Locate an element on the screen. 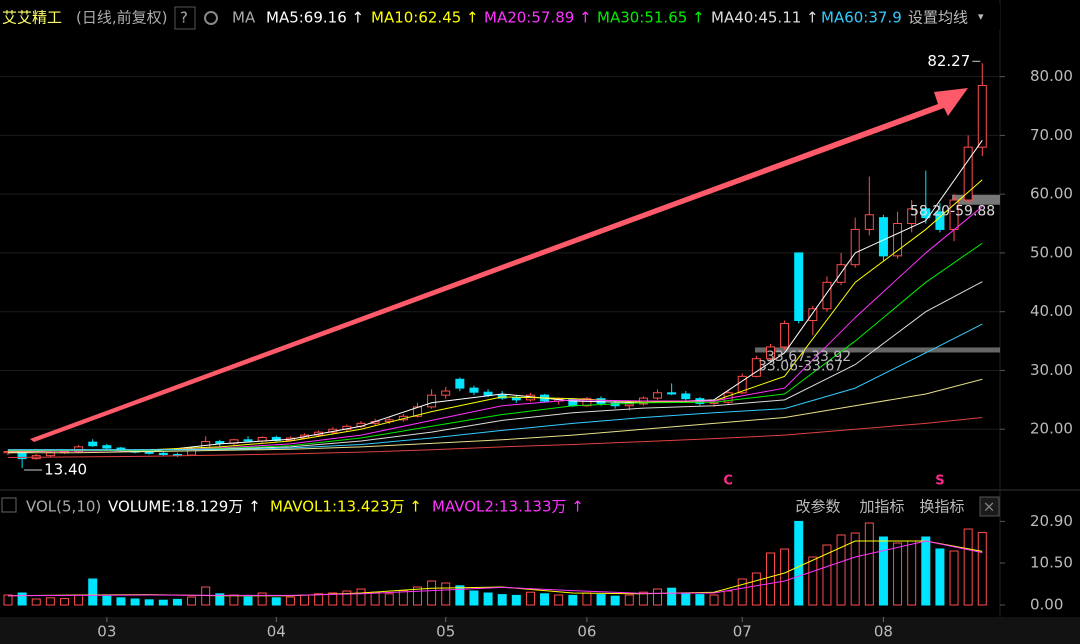  y-tick-label: 20.00 is located at coordinates (1051, 429).